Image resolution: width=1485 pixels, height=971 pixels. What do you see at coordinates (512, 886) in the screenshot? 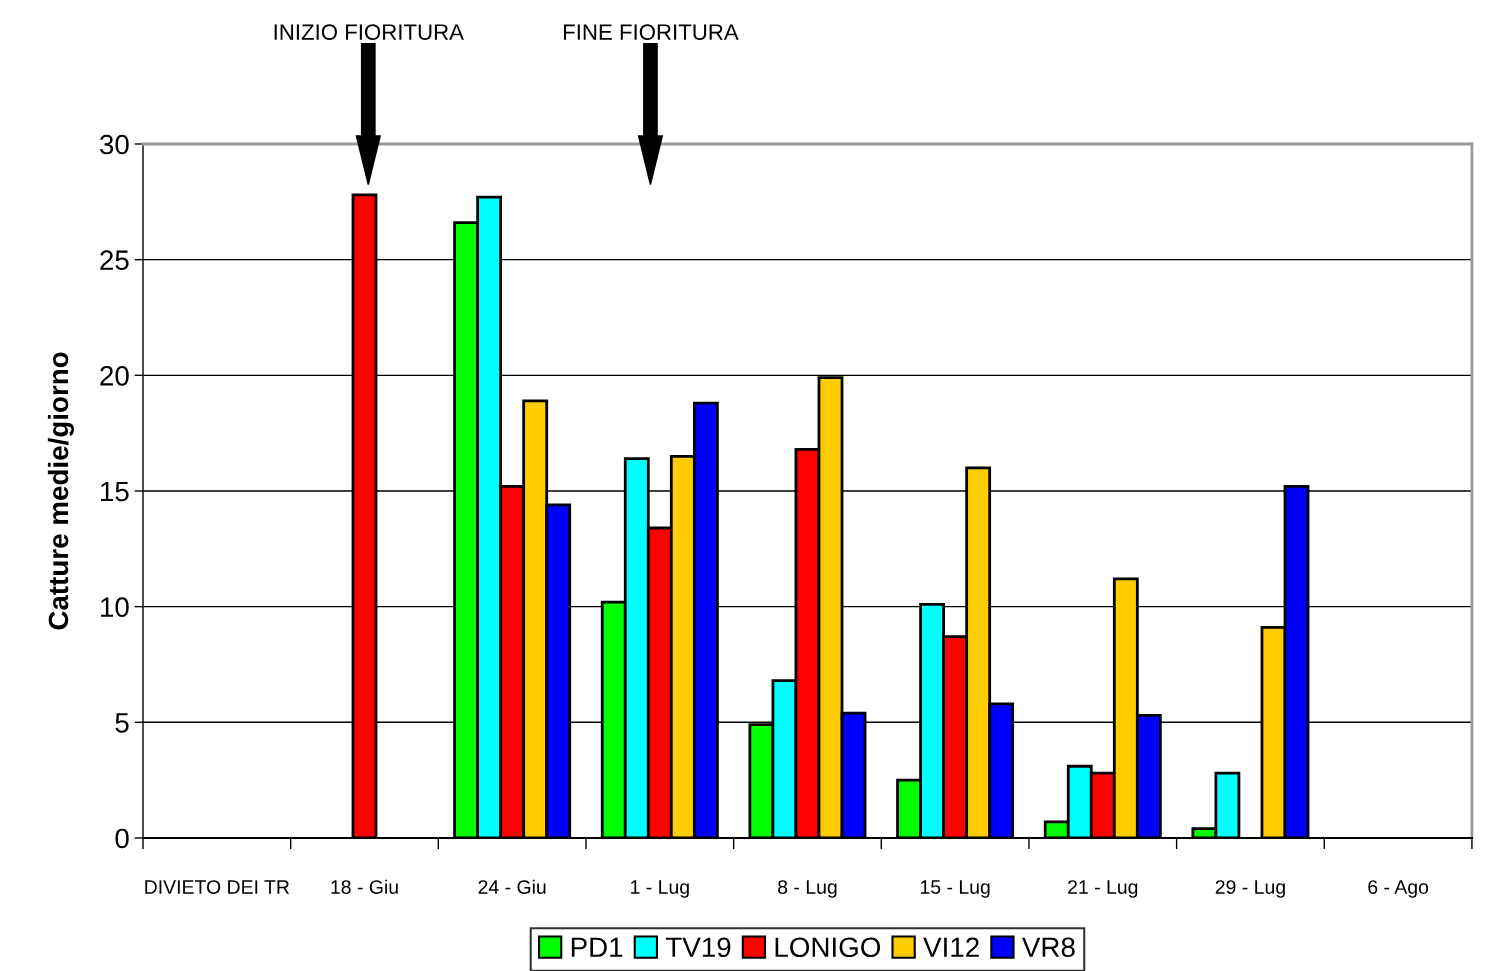
I see `x-tick-label: 24 - Giu` at bounding box center [512, 886].